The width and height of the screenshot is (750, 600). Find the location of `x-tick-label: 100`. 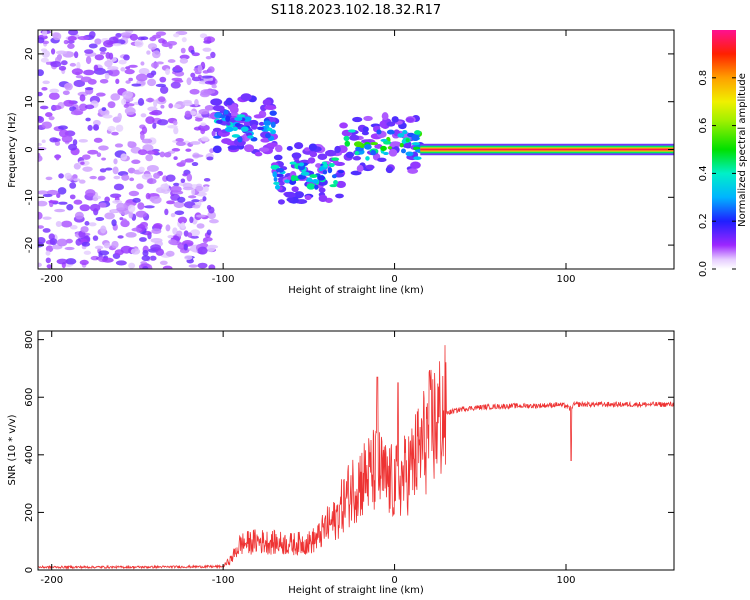

x-tick-label: 100 is located at coordinates (565, 580).